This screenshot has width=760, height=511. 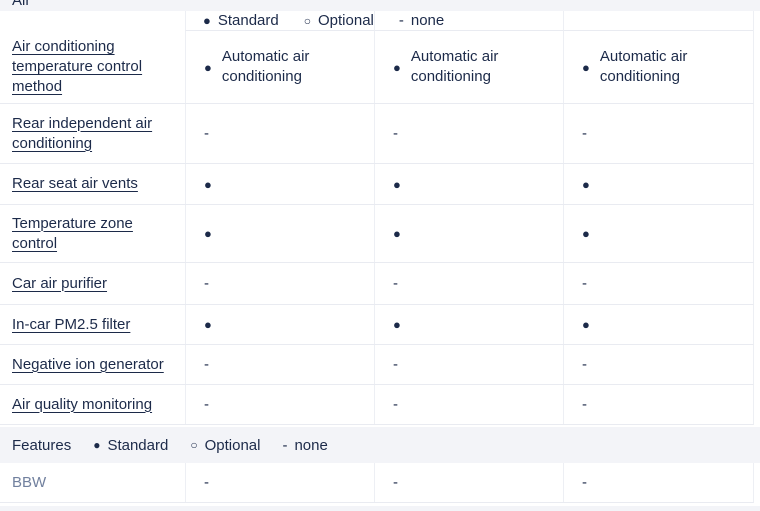 What do you see at coordinates (82, 133) in the screenshot?
I see `spec-label-link: Rear independent air conditioning` at bounding box center [82, 133].